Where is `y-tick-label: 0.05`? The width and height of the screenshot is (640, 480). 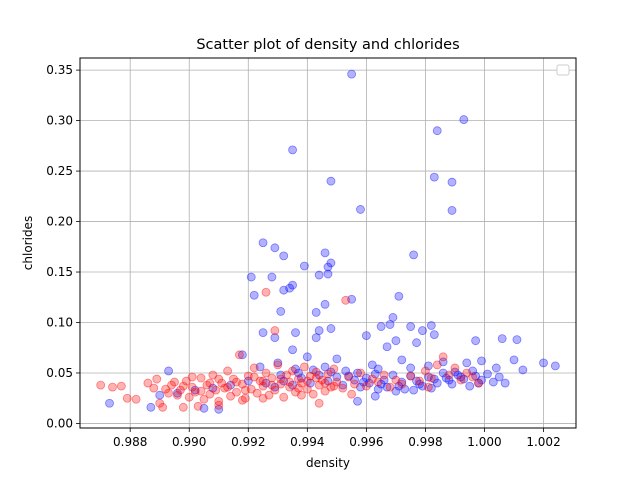 y-tick-label: 0.05 is located at coordinates (59, 373).